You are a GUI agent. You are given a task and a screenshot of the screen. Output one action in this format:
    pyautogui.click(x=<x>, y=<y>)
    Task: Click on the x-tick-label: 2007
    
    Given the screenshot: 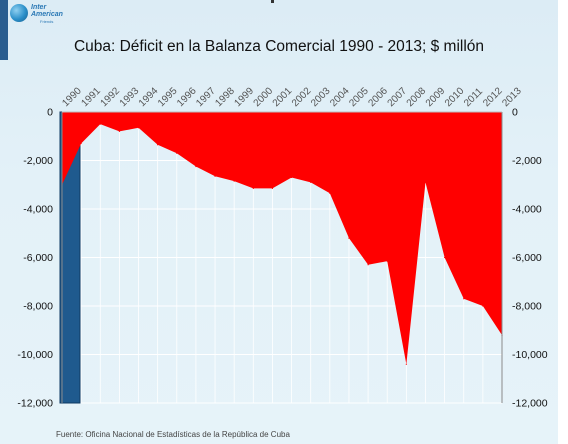 What is the action you would take?
    pyautogui.click(x=398, y=97)
    